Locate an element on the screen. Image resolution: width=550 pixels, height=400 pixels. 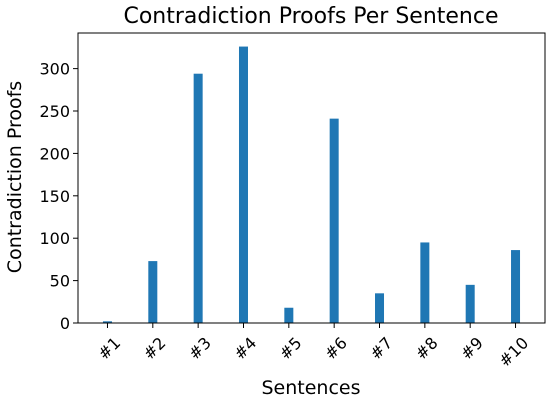
y-axis-label: Contradiction Proofs is located at coordinates (15, 177).